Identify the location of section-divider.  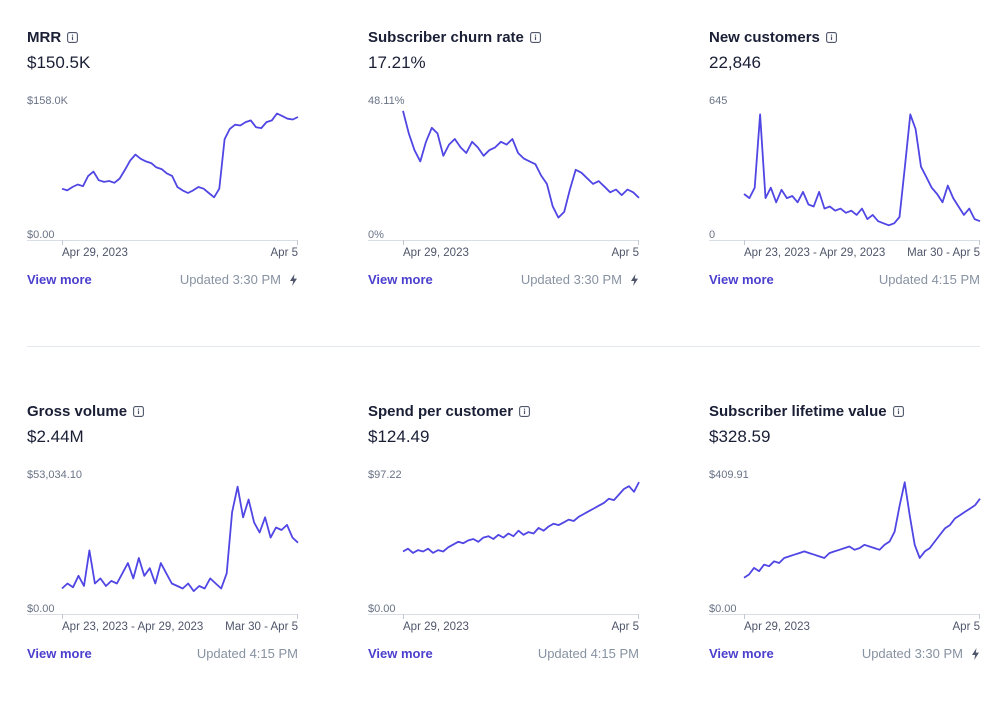
(503, 346).